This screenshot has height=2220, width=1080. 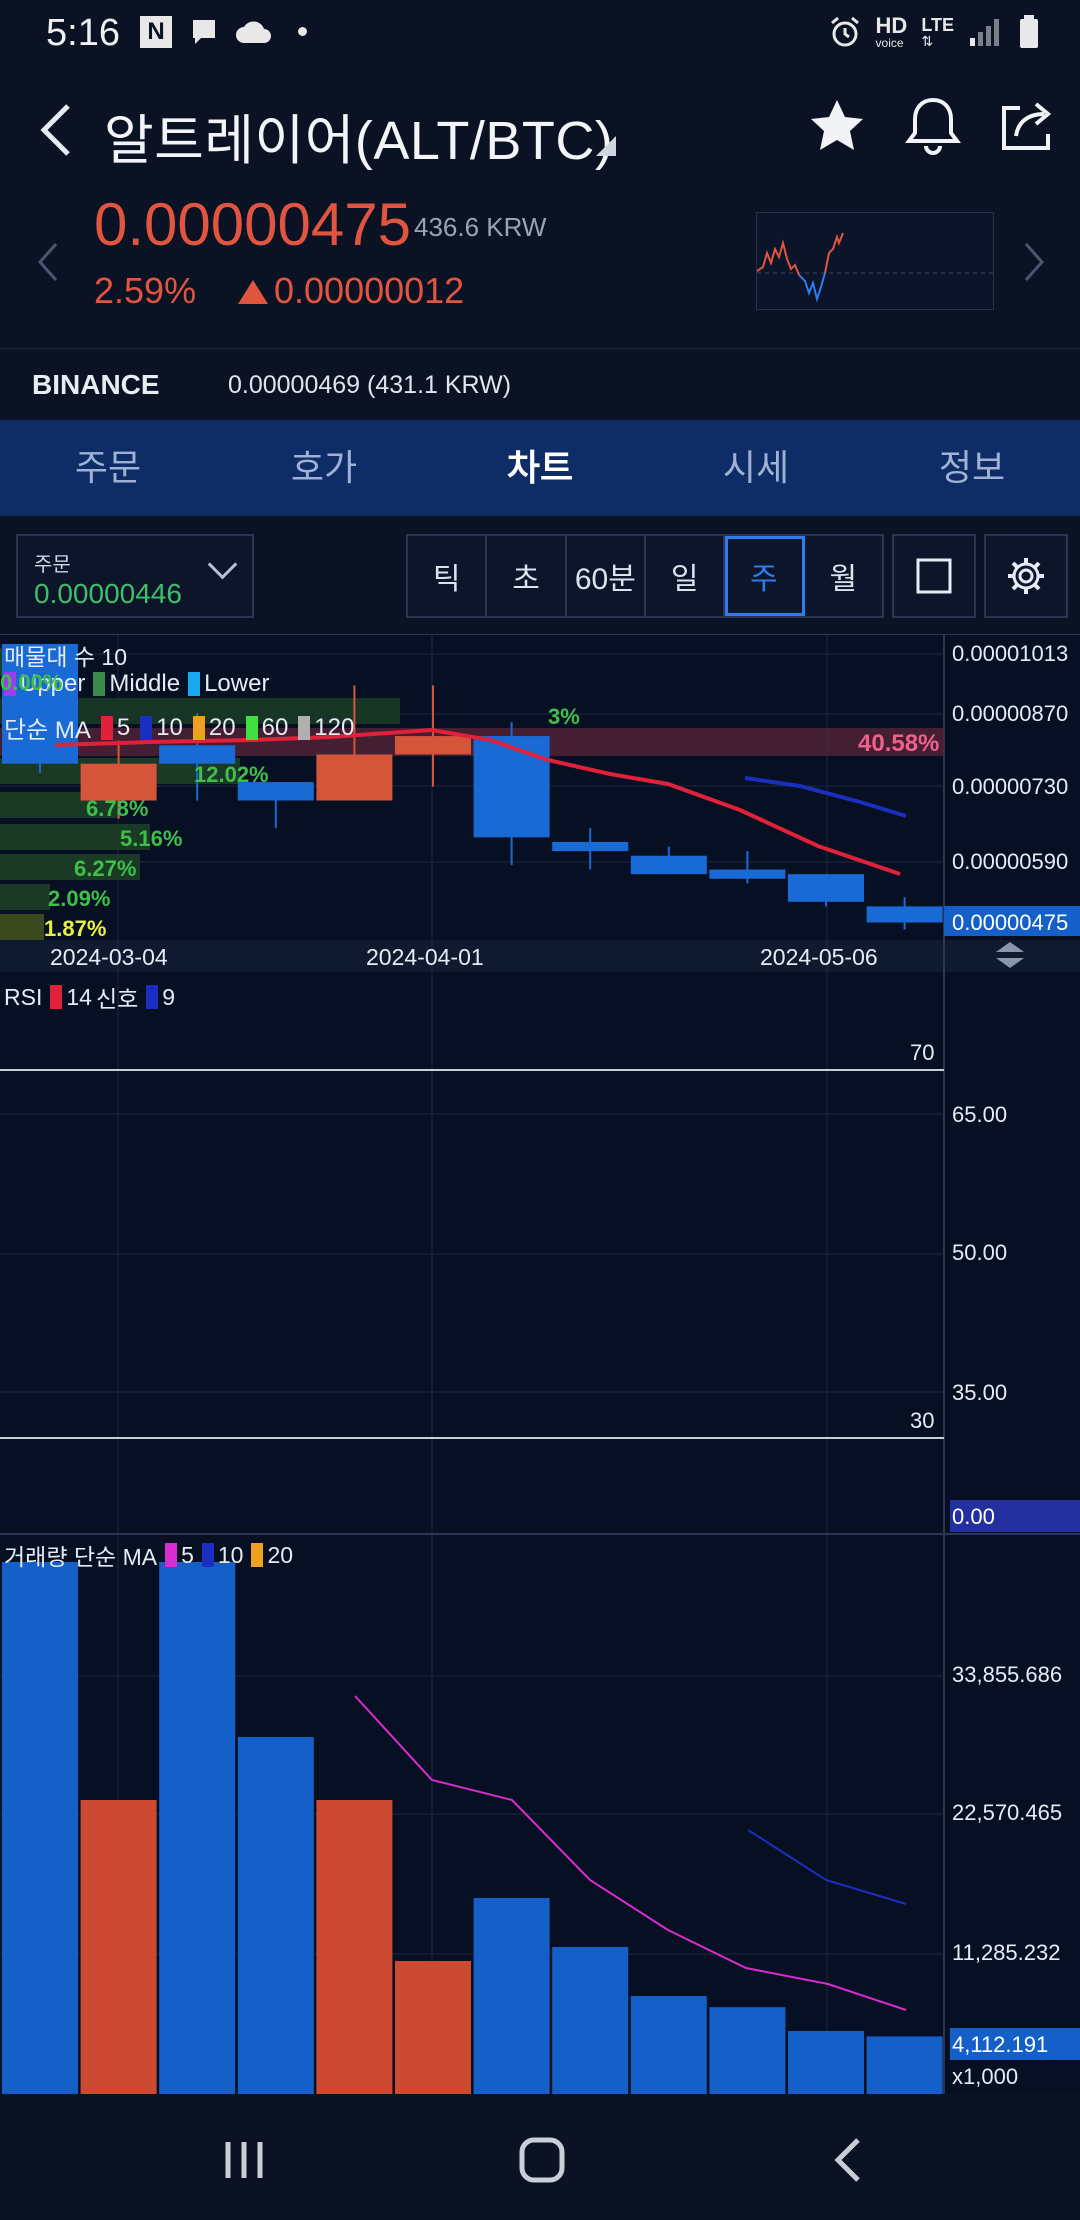 What do you see at coordinates (540, 956) in the screenshot?
I see `date-axis-band` at bounding box center [540, 956].